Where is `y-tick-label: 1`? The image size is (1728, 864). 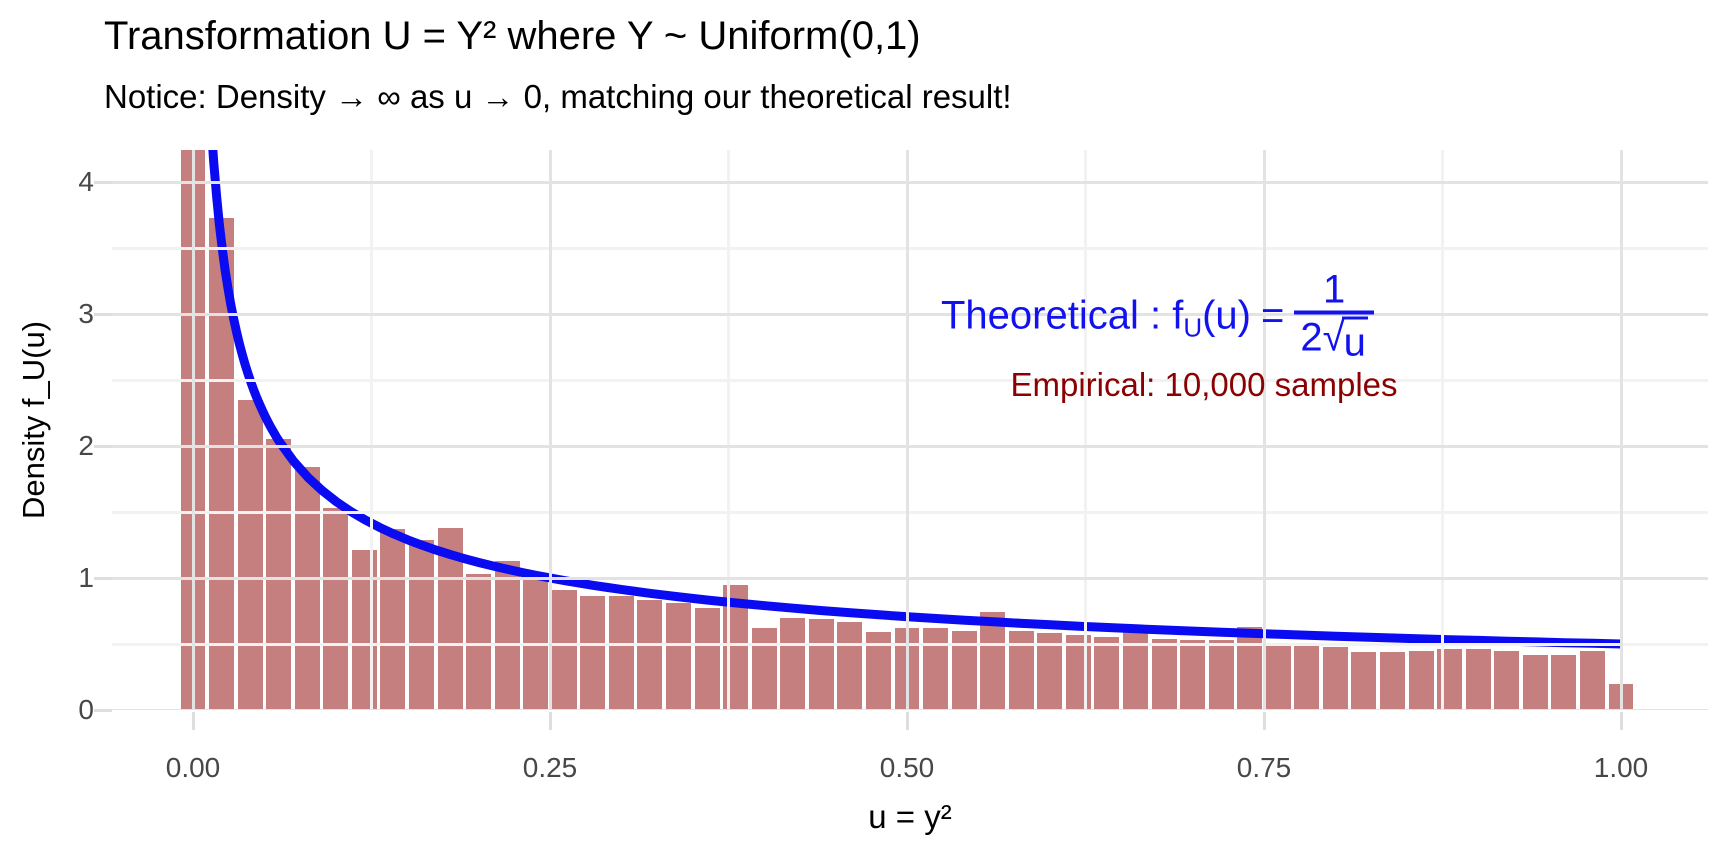 y-tick-label: 1 is located at coordinates (86, 577).